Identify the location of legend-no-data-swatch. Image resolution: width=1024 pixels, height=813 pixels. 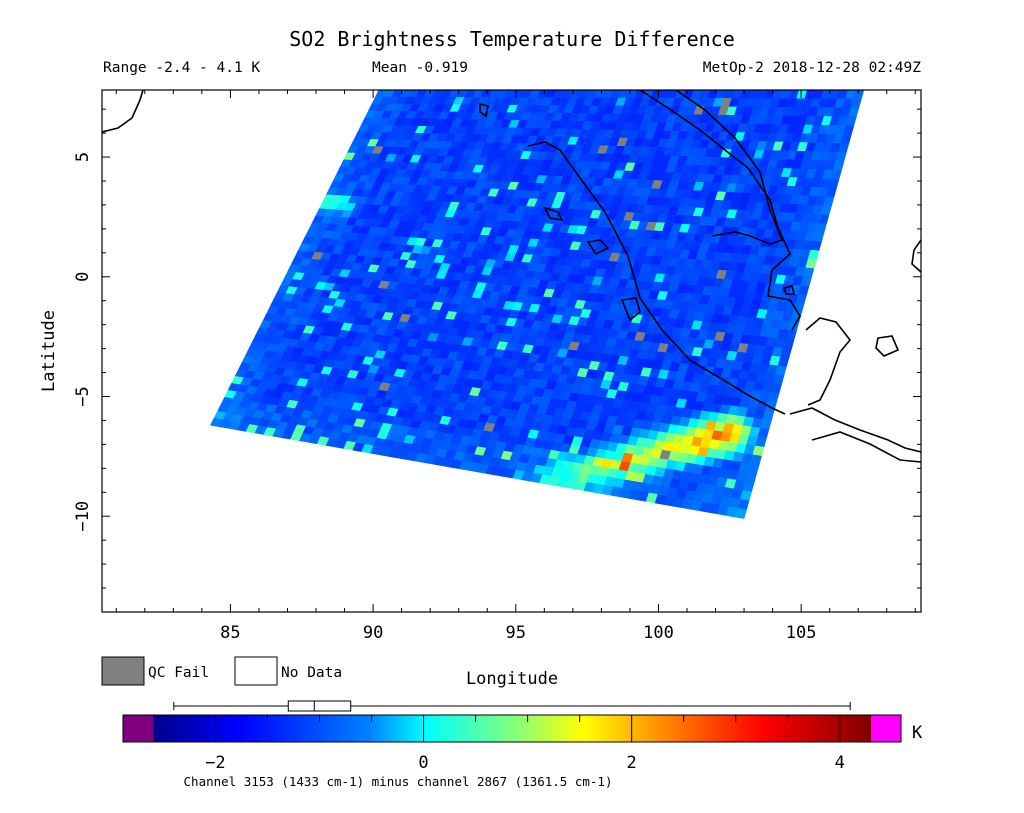
(256, 671).